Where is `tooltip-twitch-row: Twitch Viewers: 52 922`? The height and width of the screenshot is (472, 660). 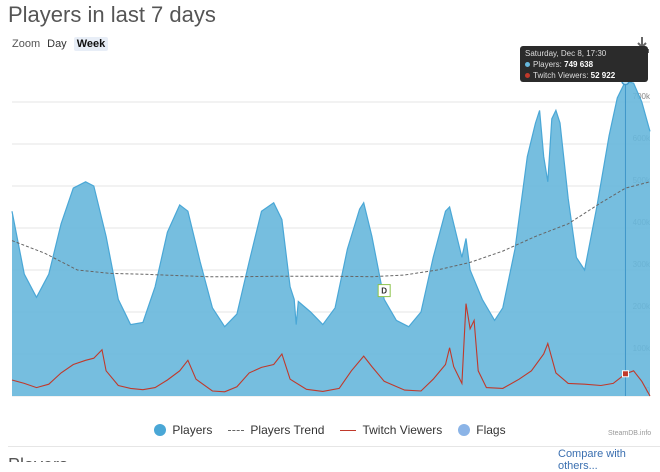 tooltip-twitch-row: Twitch Viewers: 52 922 is located at coordinates (584, 75).